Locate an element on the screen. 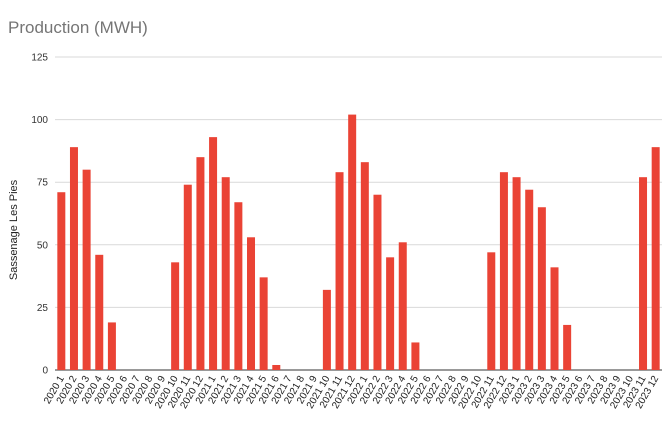 The height and width of the screenshot is (430, 670). y-tick-label: 100 is located at coordinates (39, 120).